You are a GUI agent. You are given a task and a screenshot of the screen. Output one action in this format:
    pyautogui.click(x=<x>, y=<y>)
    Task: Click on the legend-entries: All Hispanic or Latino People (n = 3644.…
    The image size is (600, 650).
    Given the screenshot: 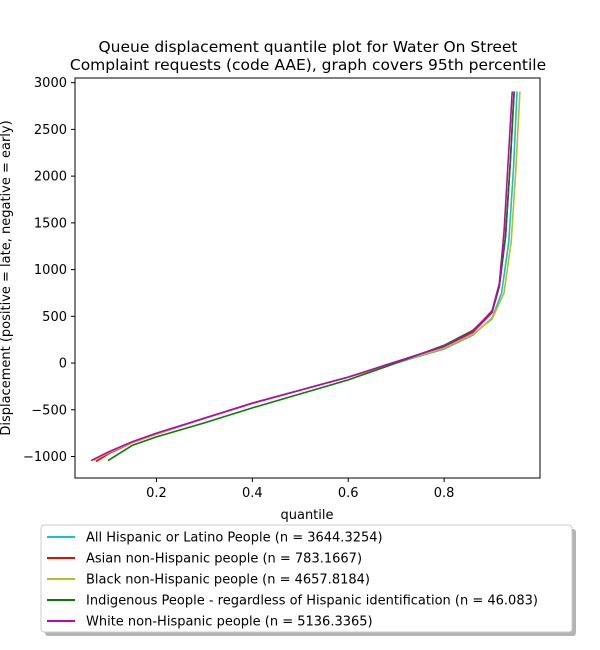 What is the action you would take?
    pyautogui.click(x=292, y=580)
    